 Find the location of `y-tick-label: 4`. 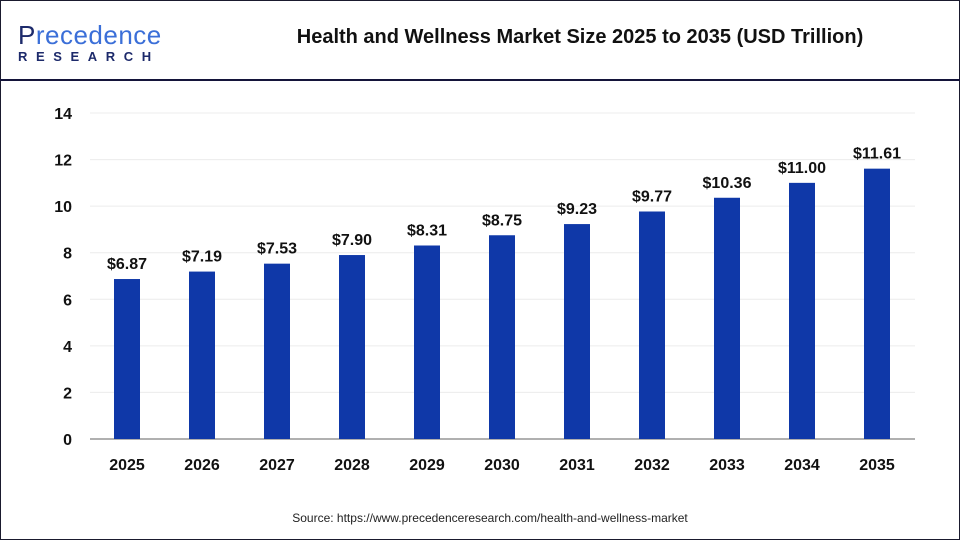

y-tick-label: 4 is located at coordinates (67, 347).